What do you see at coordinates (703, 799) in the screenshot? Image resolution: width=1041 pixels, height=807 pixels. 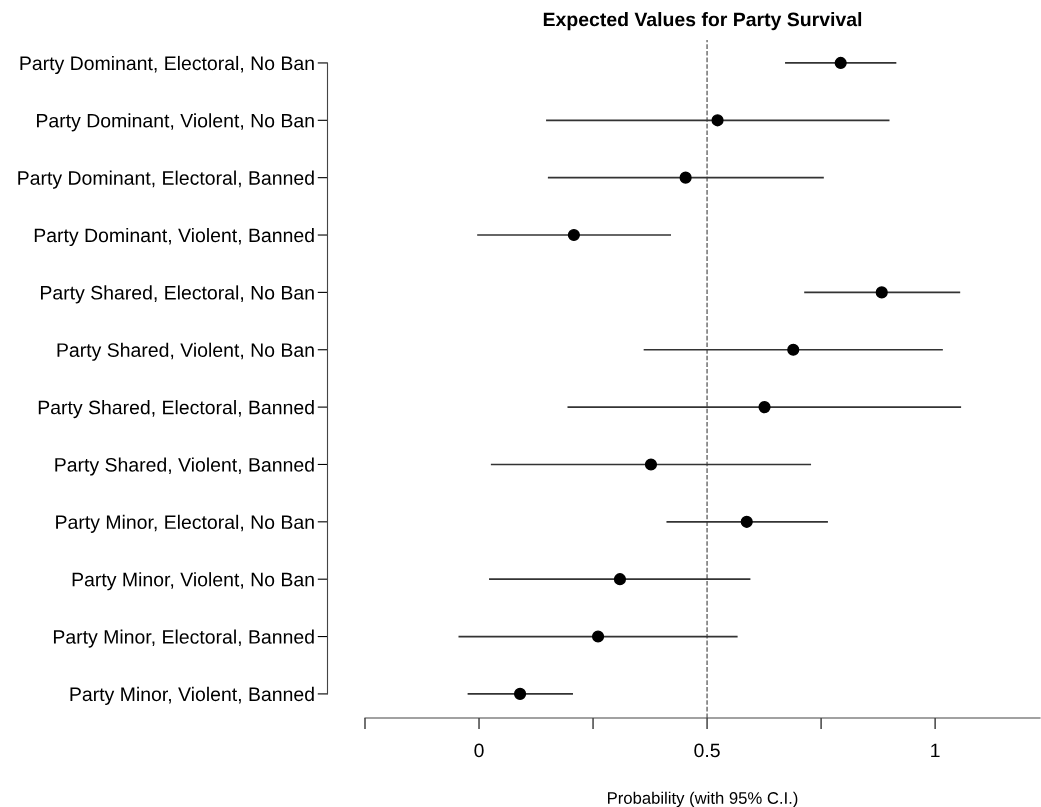 I see `x-axis-title: Probability (with 95% C.I.)` at bounding box center [703, 799].